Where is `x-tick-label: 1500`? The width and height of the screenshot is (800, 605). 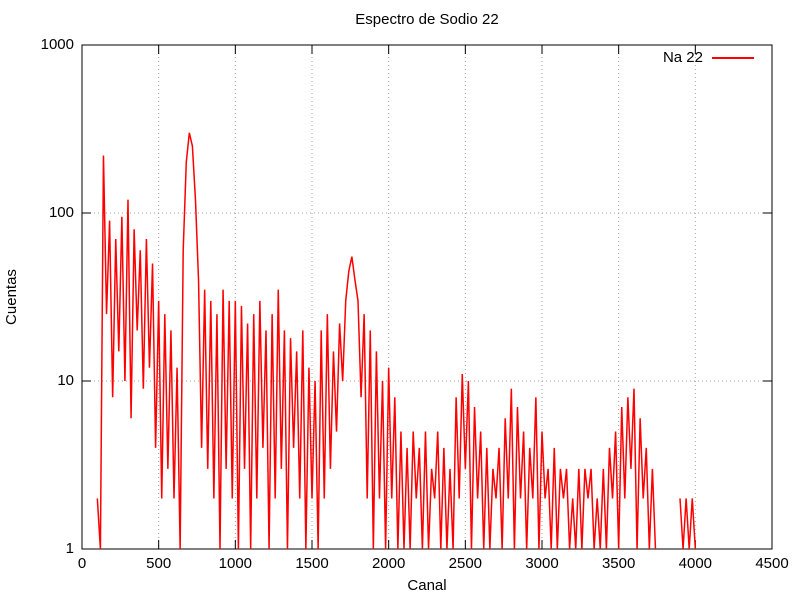 x-tick-label: 1500 is located at coordinates (311, 563).